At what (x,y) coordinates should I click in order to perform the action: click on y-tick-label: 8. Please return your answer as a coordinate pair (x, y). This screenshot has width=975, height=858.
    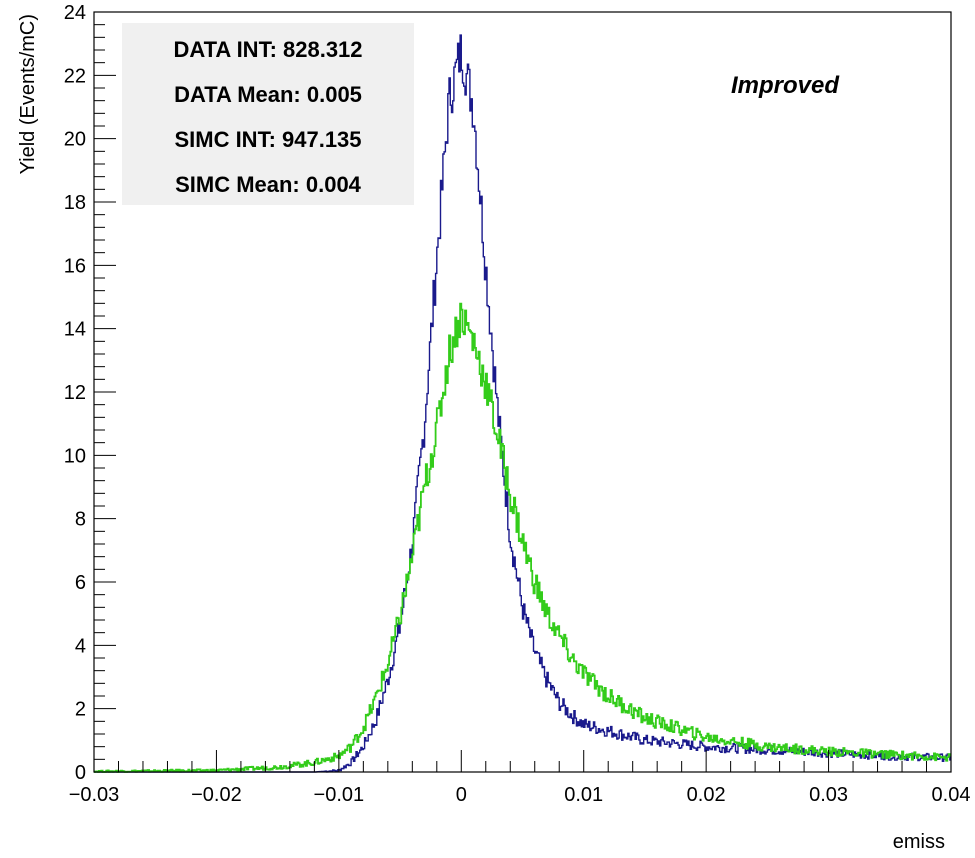
    Looking at the image, I should click on (80, 520).